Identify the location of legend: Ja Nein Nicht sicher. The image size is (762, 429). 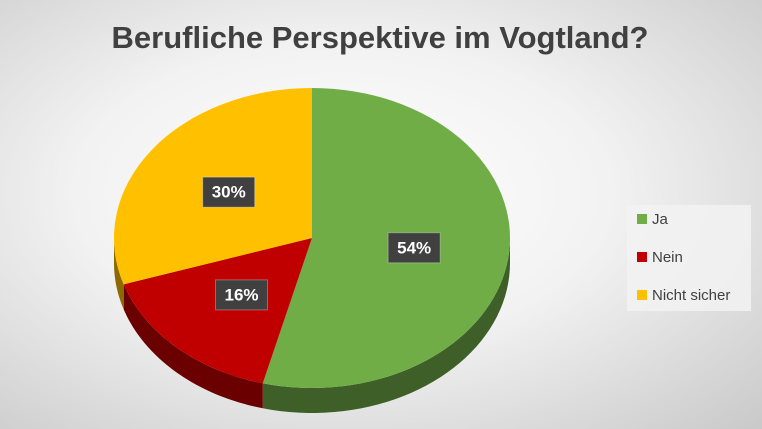
(683, 257).